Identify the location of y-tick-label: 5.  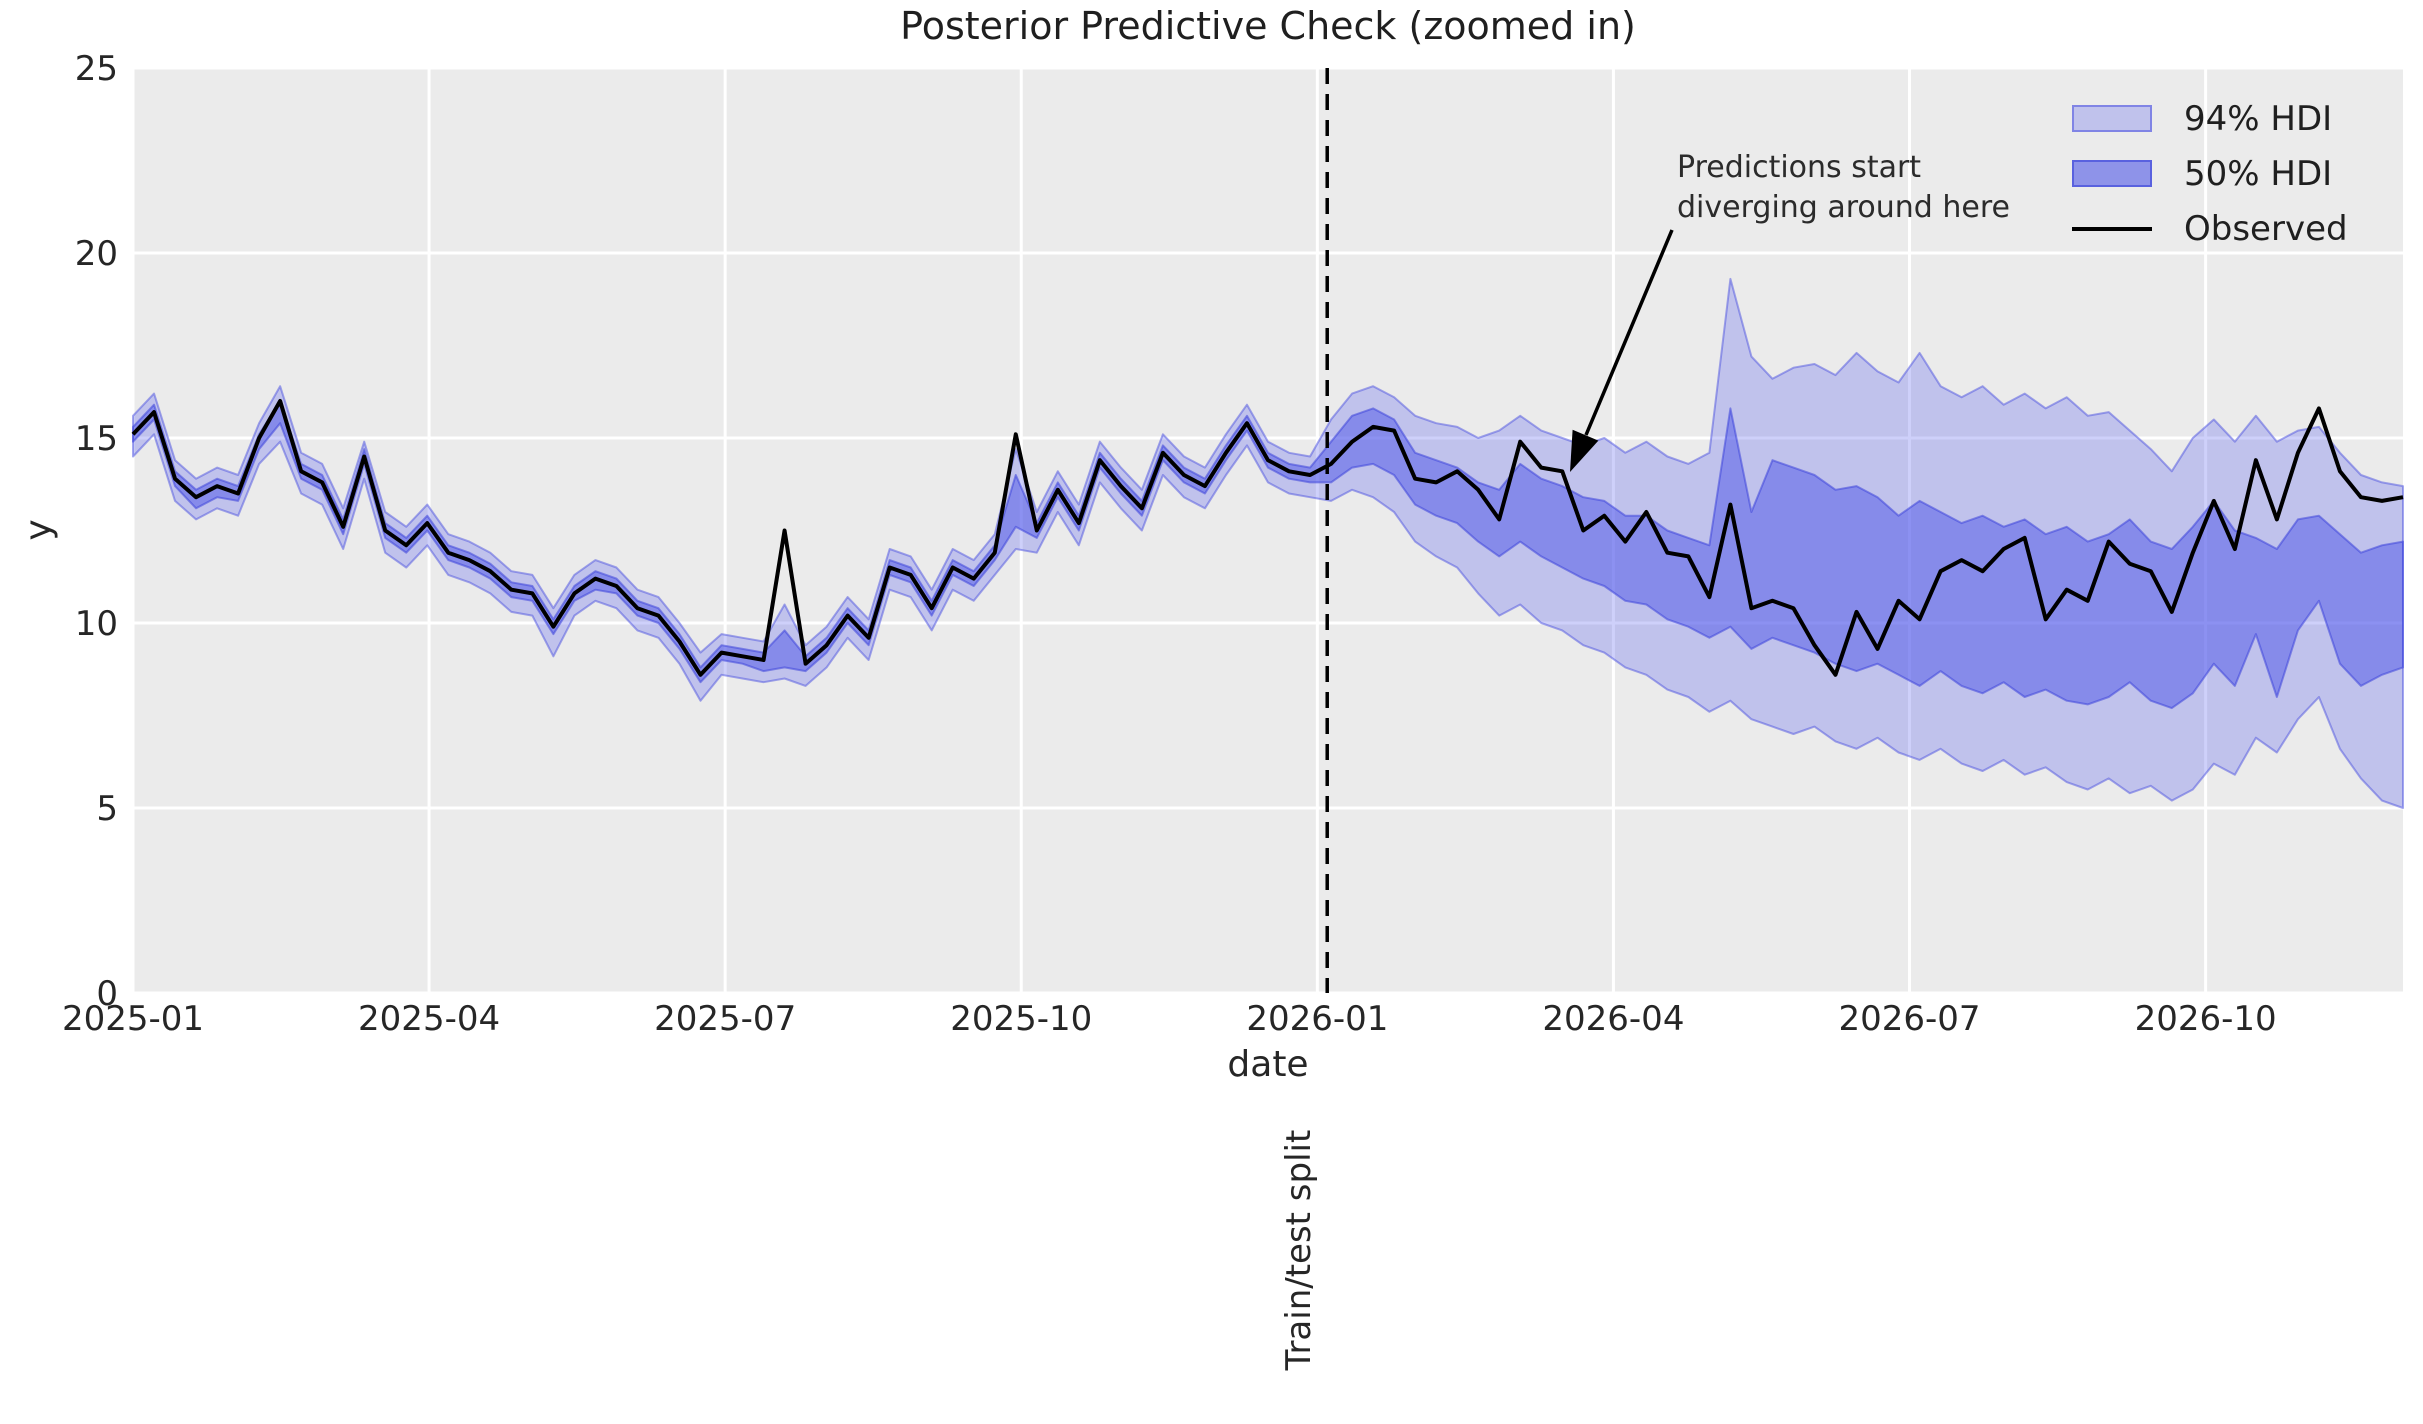
(107, 809).